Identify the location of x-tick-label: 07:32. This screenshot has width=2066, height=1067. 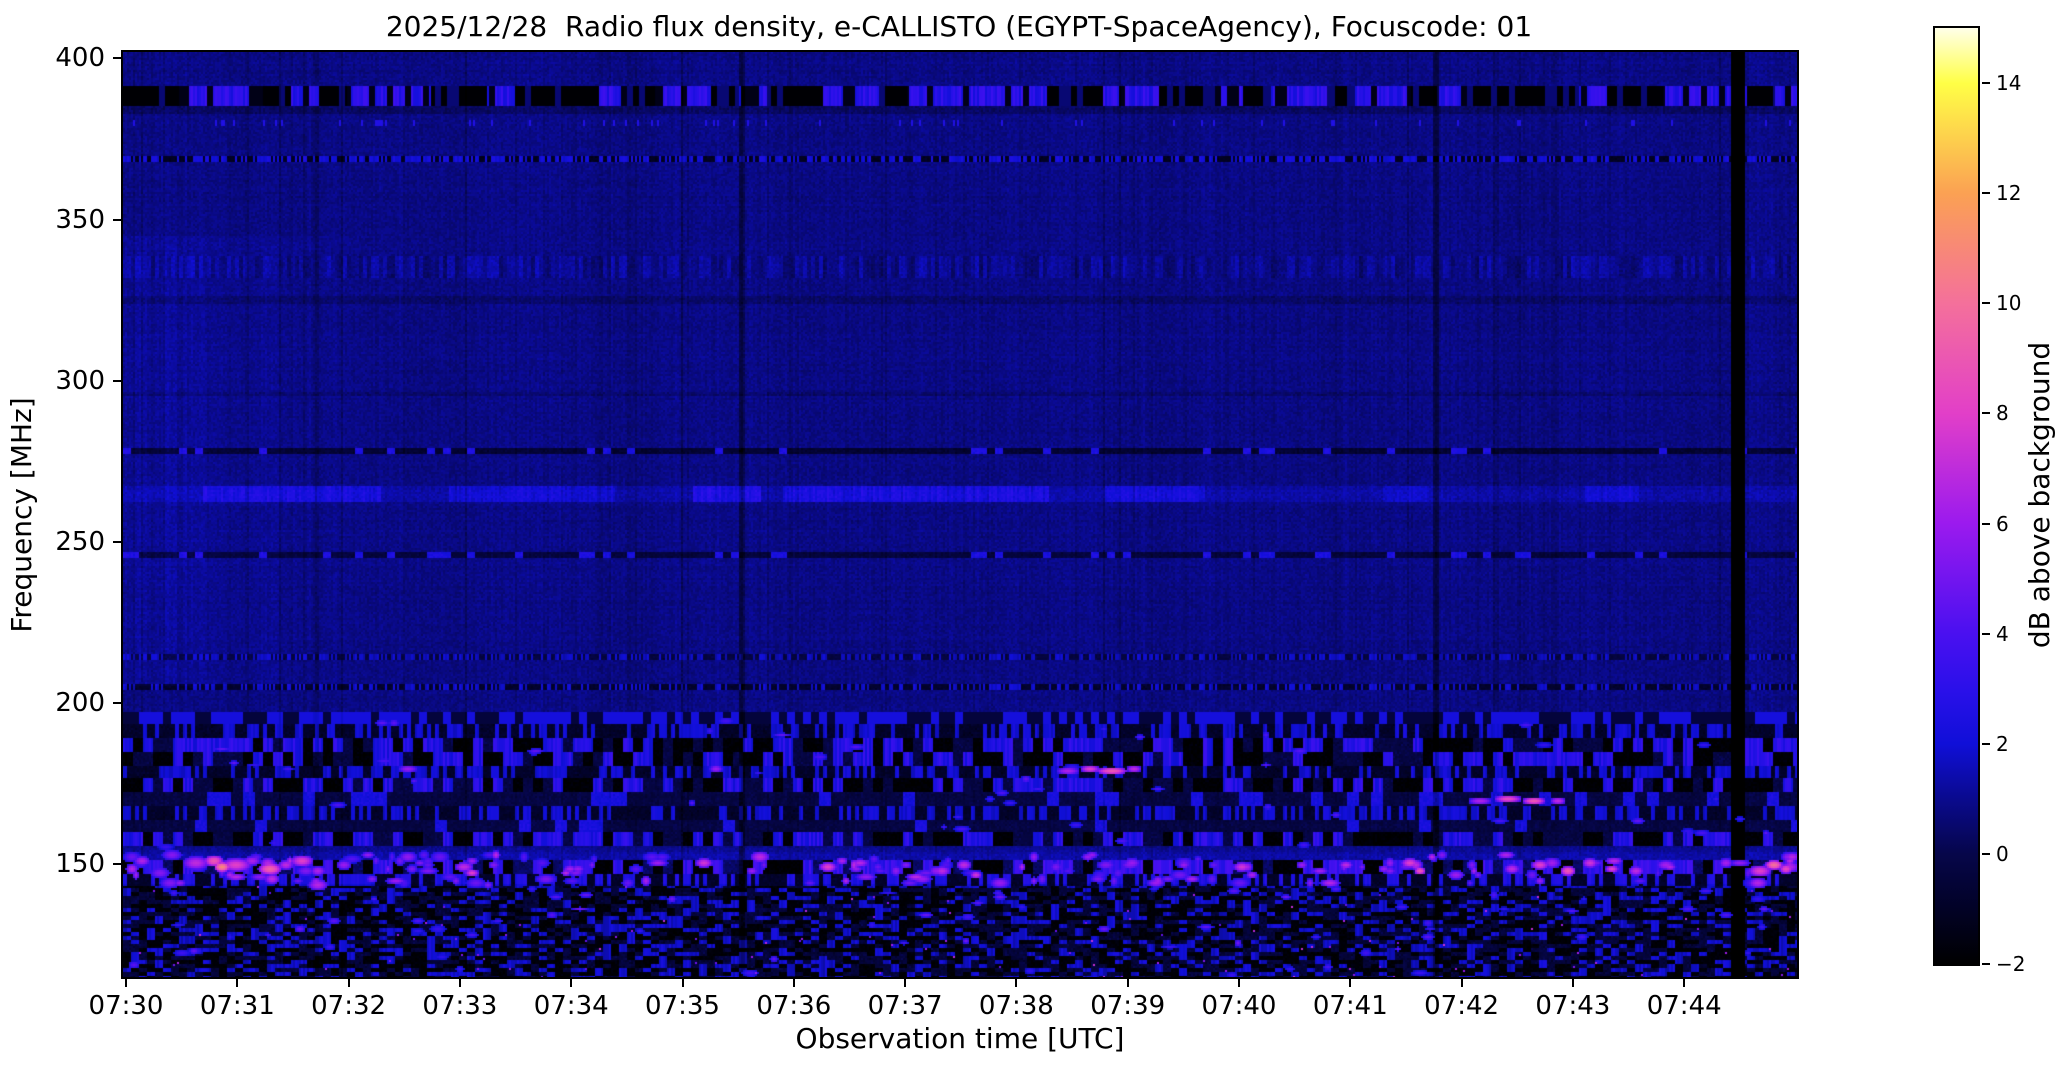
(349, 1006).